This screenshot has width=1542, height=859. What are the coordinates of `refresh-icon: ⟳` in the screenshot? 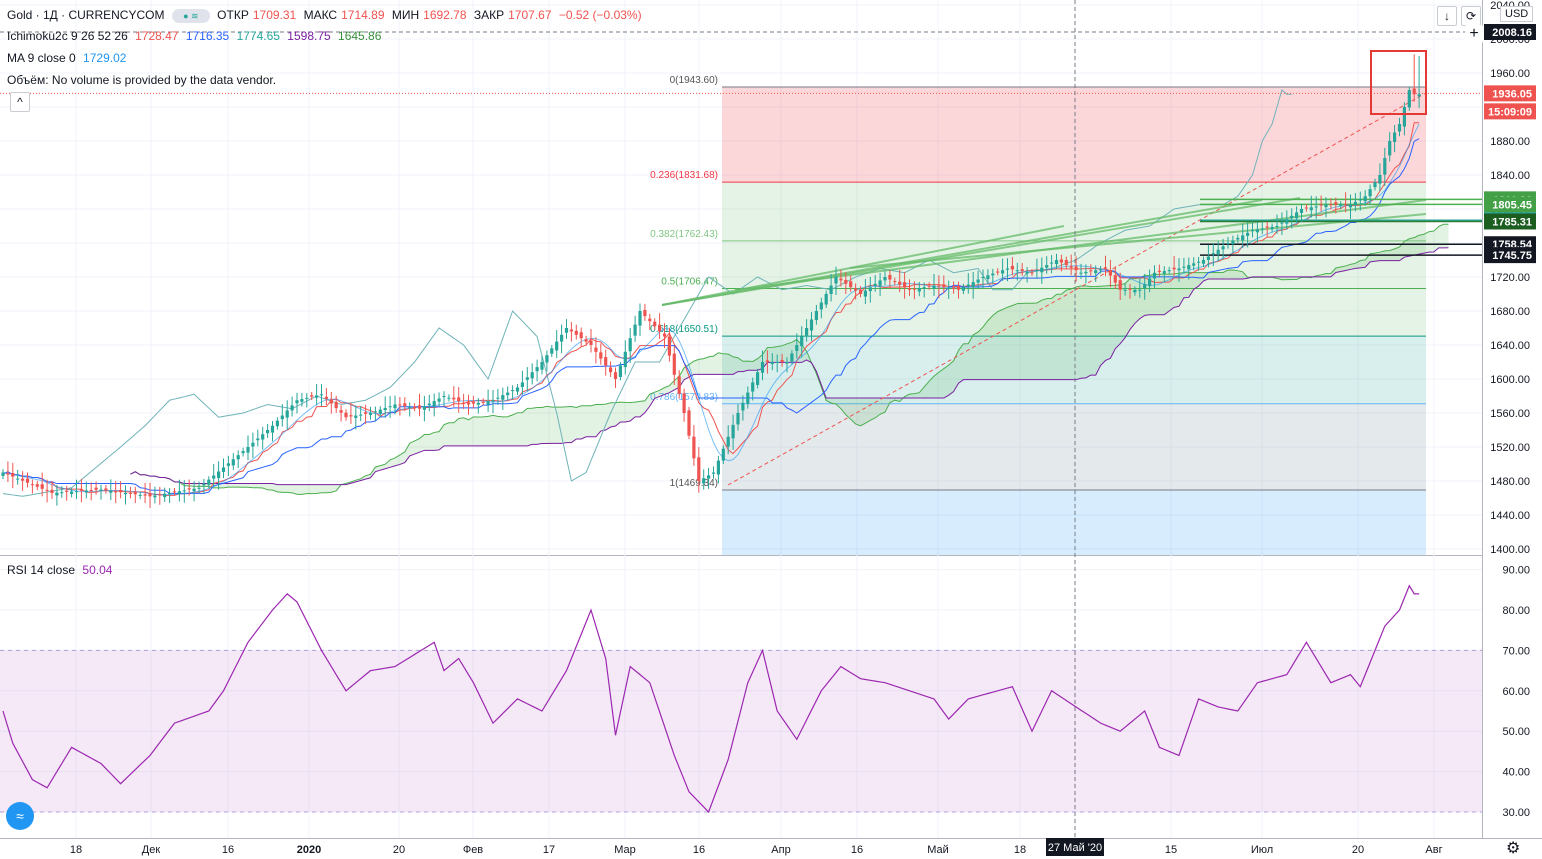 It's located at (1471, 16).